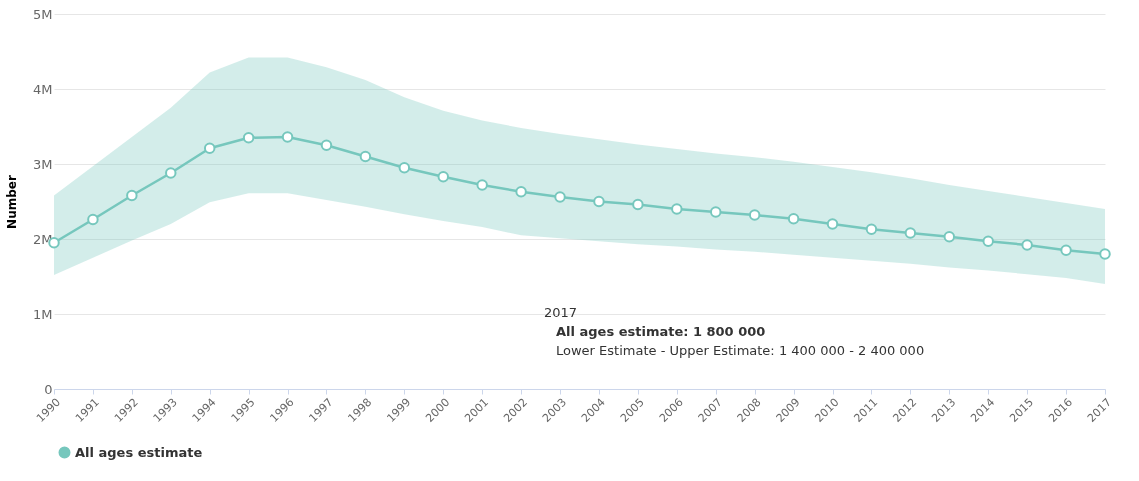 This screenshot has width=1139, height=481. I want to click on y-tick-label: 5M, so click(43, 14).